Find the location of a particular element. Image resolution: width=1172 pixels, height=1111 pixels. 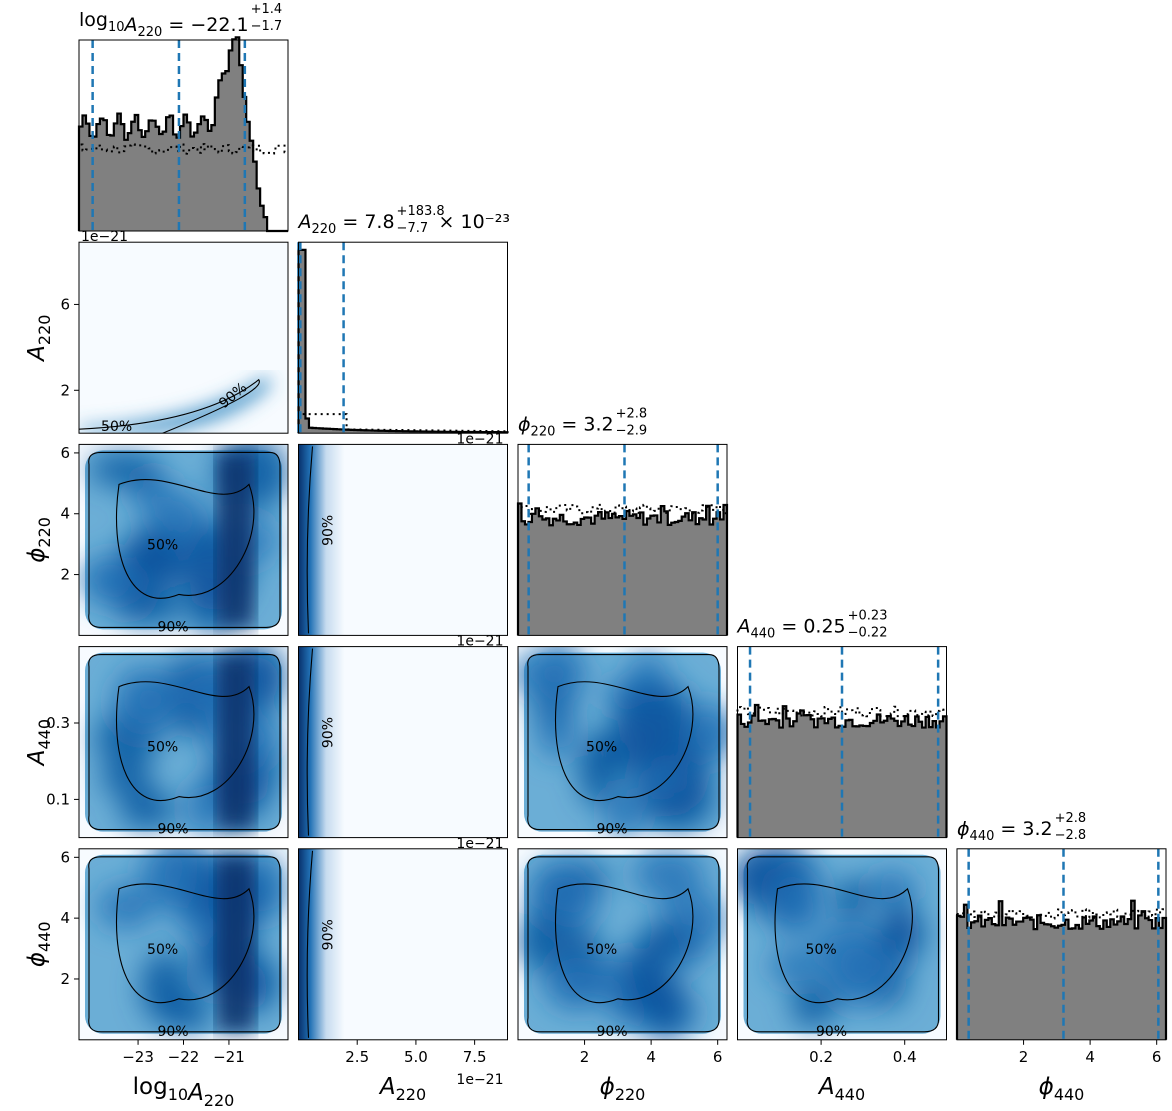

title-plus-error: +0.23 is located at coordinates (868, 616).